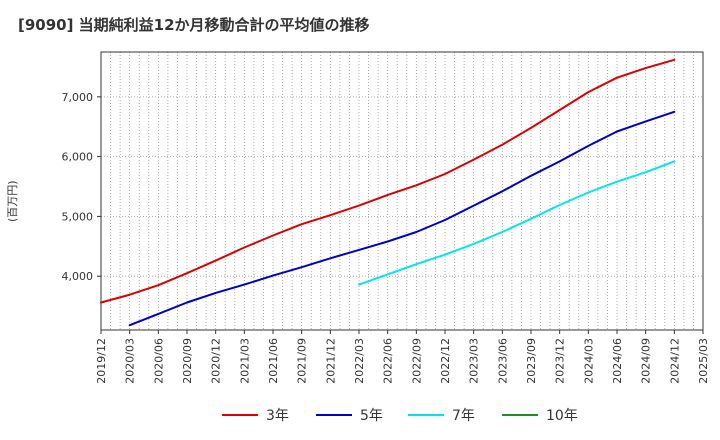 The height and width of the screenshot is (440, 720). Describe the element at coordinates (78, 97) in the screenshot. I see `y-tick-label: 7,000` at that location.